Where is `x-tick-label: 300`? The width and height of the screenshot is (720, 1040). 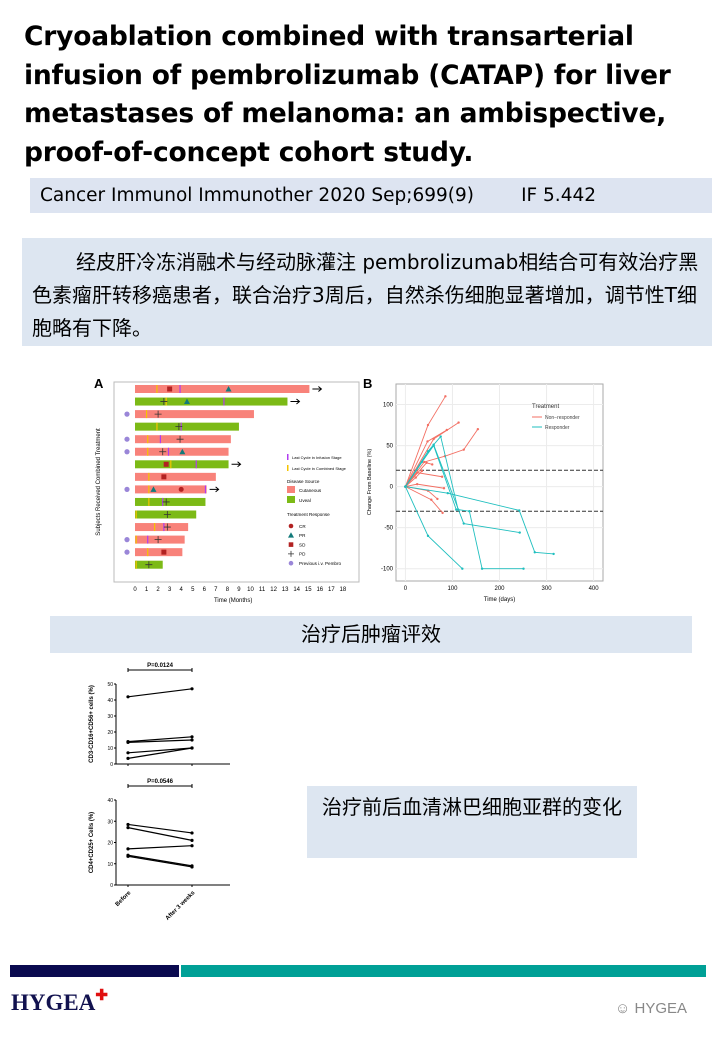
x-tick-label: 300 is located at coordinates (547, 589).